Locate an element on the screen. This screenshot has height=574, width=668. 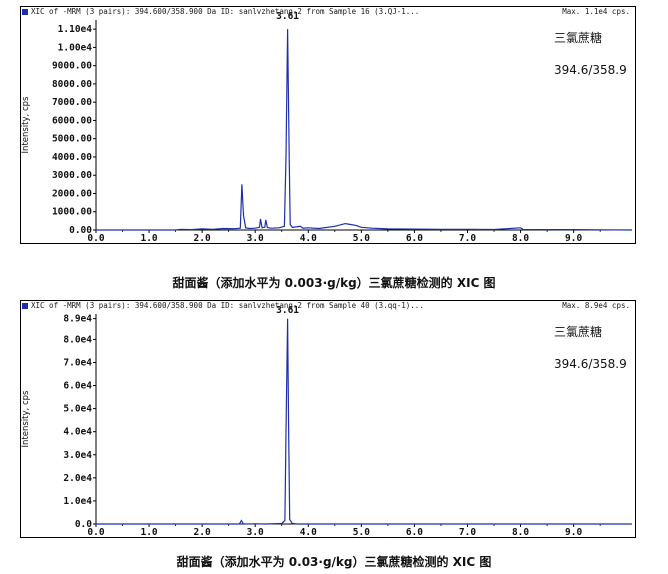
y-tick-label: 8000.00 is located at coordinates (72, 84).